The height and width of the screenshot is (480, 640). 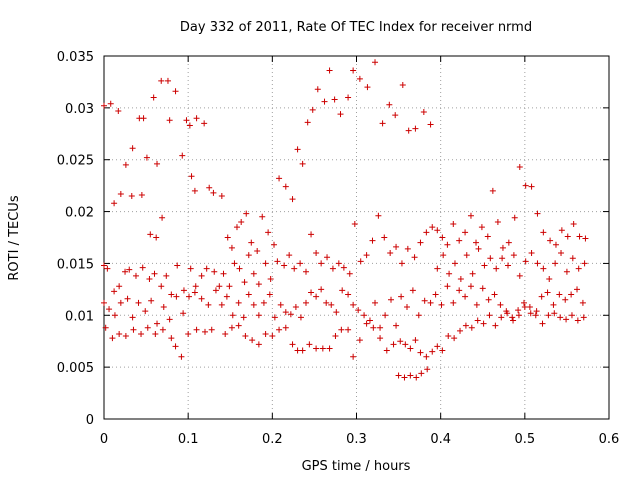 What do you see at coordinates (104, 439) in the screenshot?
I see `x-tick-label: 0` at bounding box center [104, 439].